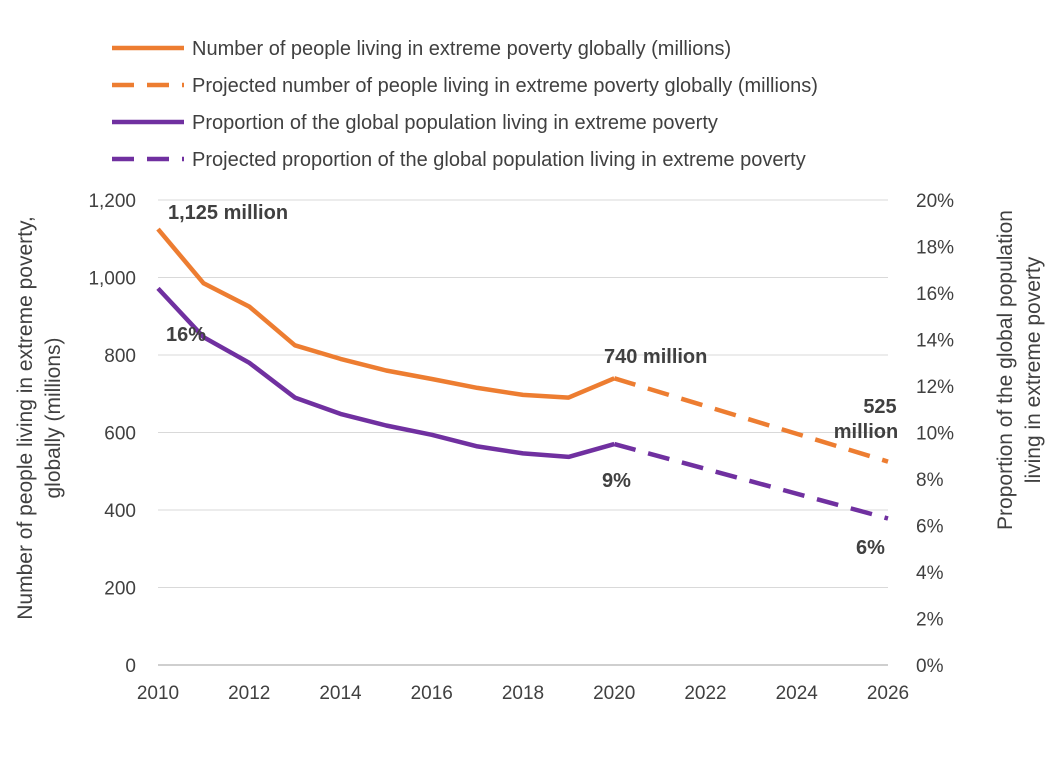  I want to click on x-tick-label: 2026, so click(888, 693).